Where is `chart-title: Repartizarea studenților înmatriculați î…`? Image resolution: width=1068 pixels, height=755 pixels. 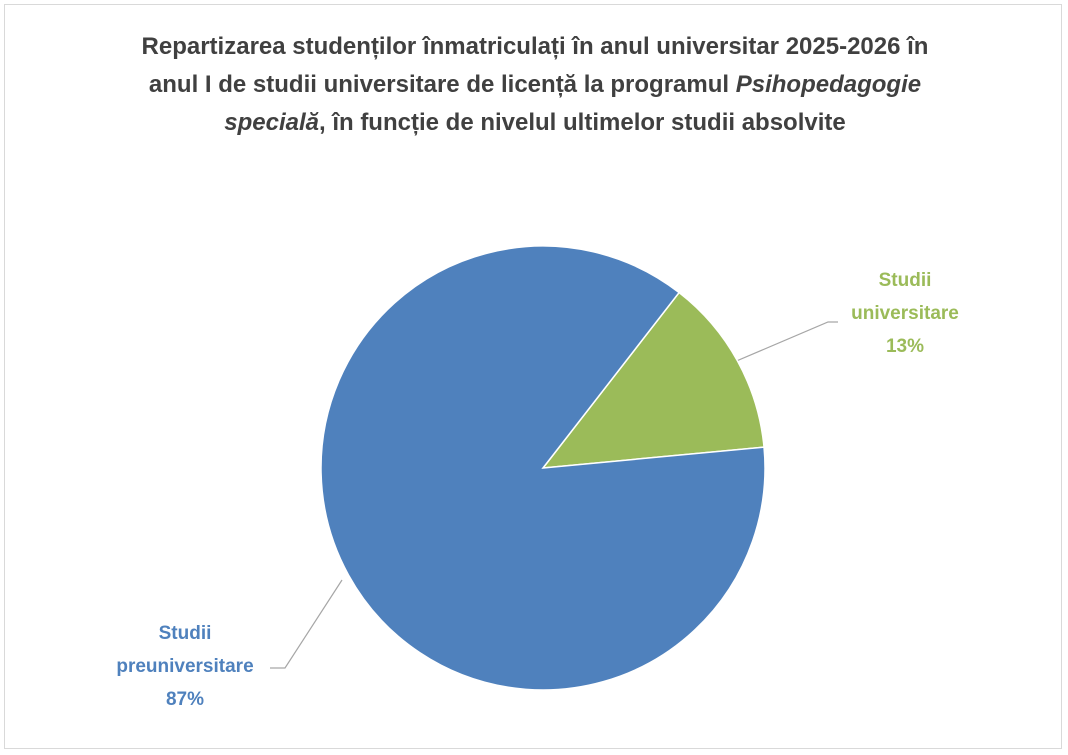
chart-title: Repartizarea studenților înmatriculați î… is located at coordinates (535, 85).